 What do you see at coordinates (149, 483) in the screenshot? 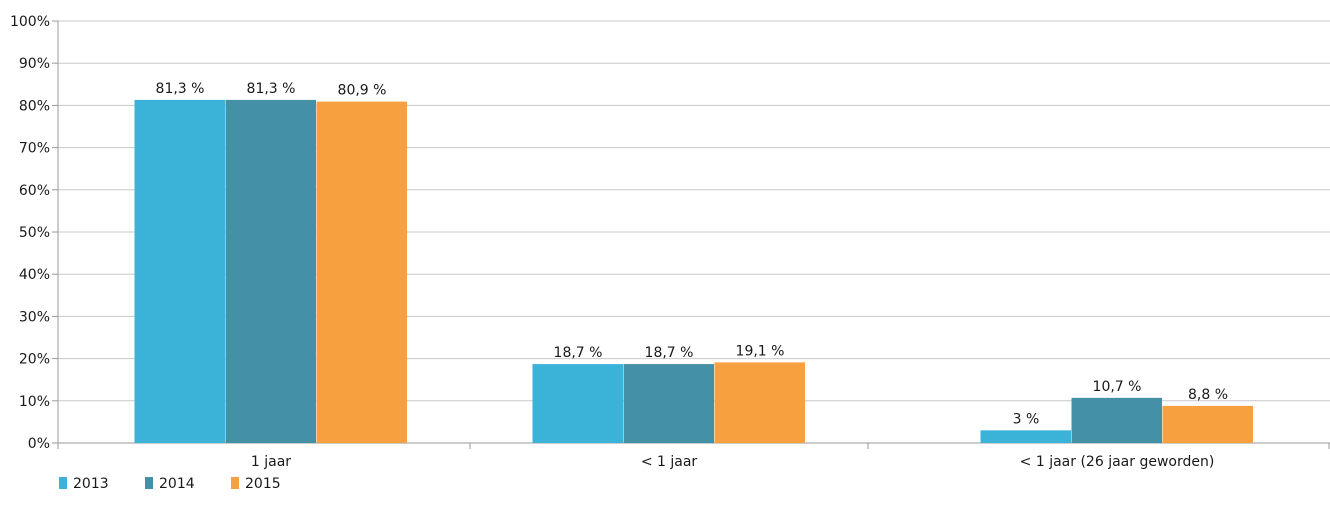
I see `legend-swatch-2014` at bounding box center [149, 483].